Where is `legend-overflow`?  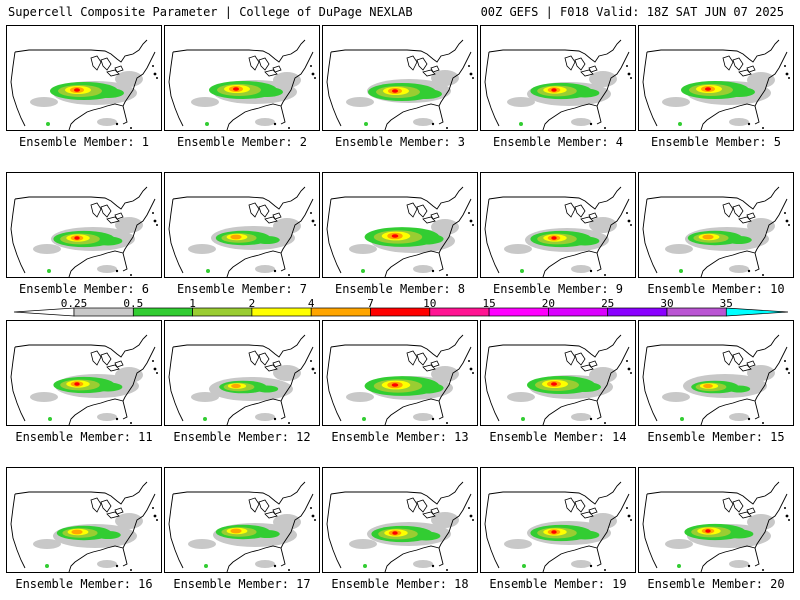
legend-overflow is located at coordinates (757, 312).